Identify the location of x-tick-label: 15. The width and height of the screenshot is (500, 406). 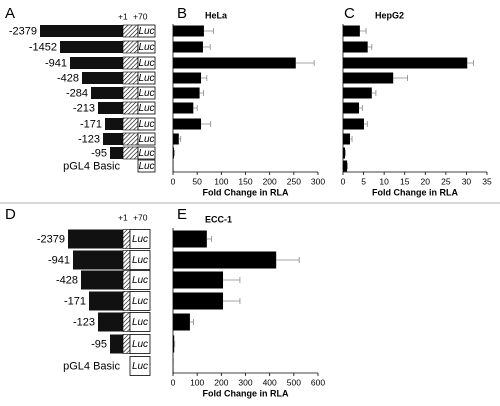
(405, 181).